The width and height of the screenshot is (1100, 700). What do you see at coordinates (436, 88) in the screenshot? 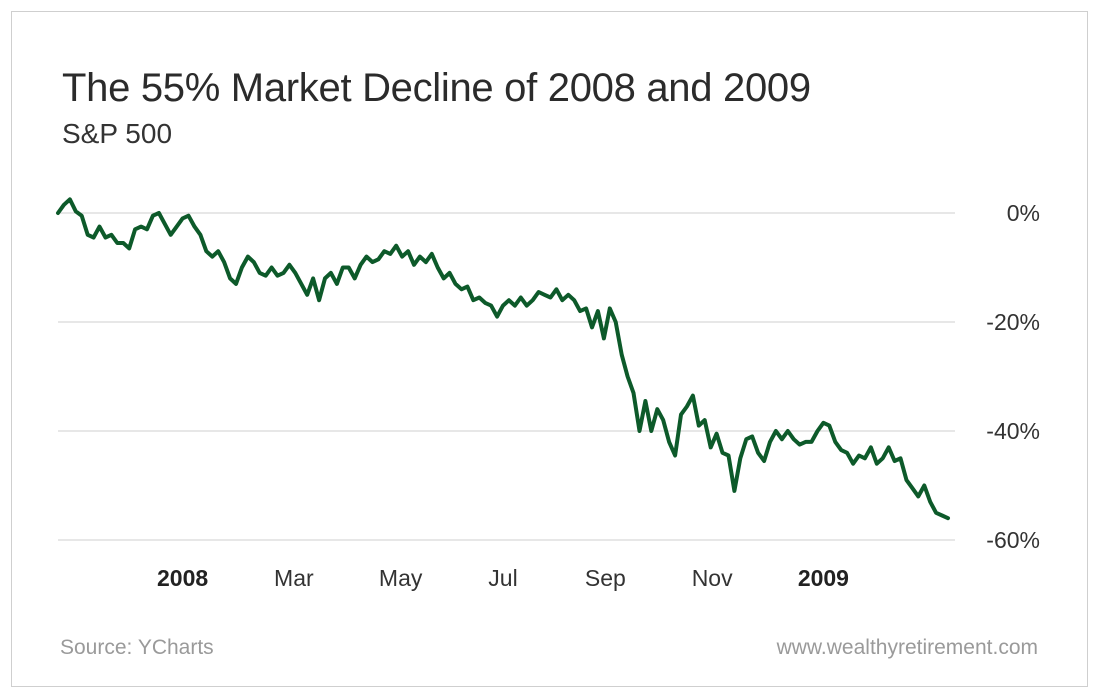
I see `chart-title: The 55% Market Decline of 2008 and 2009` at bounding box center [436, 88].